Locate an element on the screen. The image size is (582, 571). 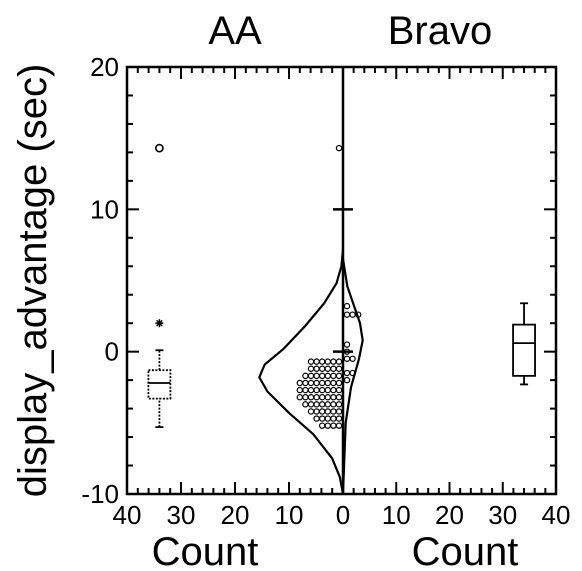
box-outlier-star is located at coordinates (159, 323).